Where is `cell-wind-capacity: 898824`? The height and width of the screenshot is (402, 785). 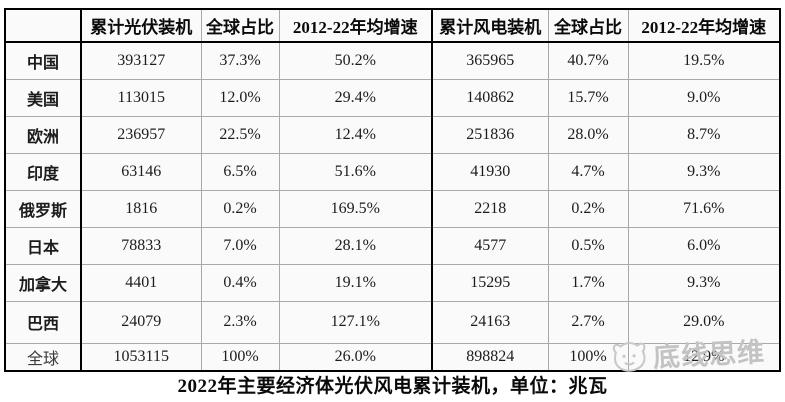 cell-wind-capacity: 898824 is located at coordinates (490, 357).